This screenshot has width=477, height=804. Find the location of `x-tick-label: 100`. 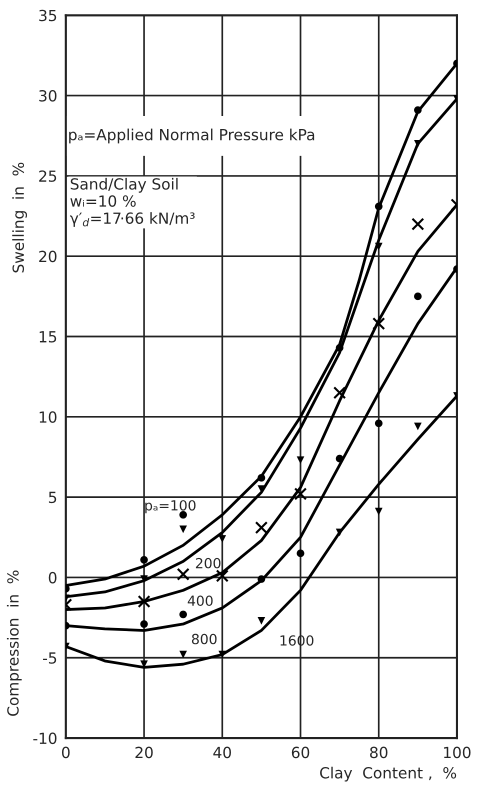

x-tick-label: 100 is located at coordinates (457, 752).